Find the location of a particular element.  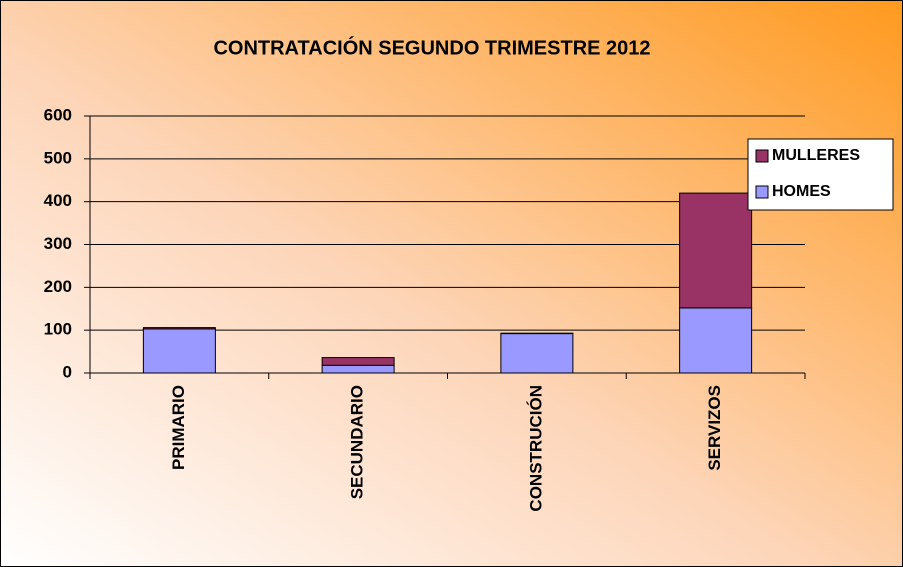

y-tick-label: 200 is located at coordinates (58, 286).